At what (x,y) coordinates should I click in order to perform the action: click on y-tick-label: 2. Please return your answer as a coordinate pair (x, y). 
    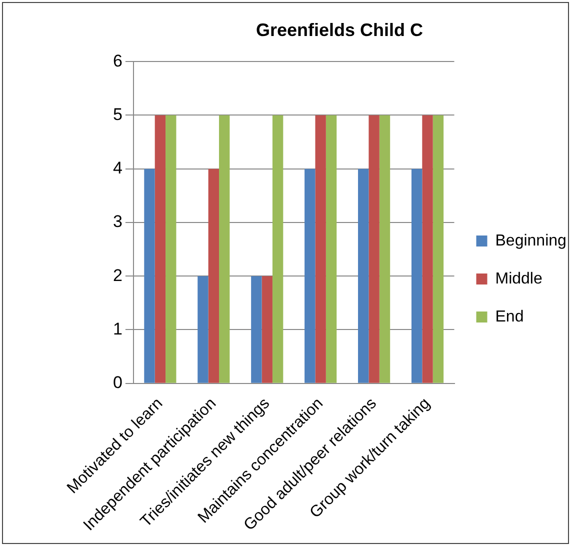
    Looking at the image, I should click on (117, 275).